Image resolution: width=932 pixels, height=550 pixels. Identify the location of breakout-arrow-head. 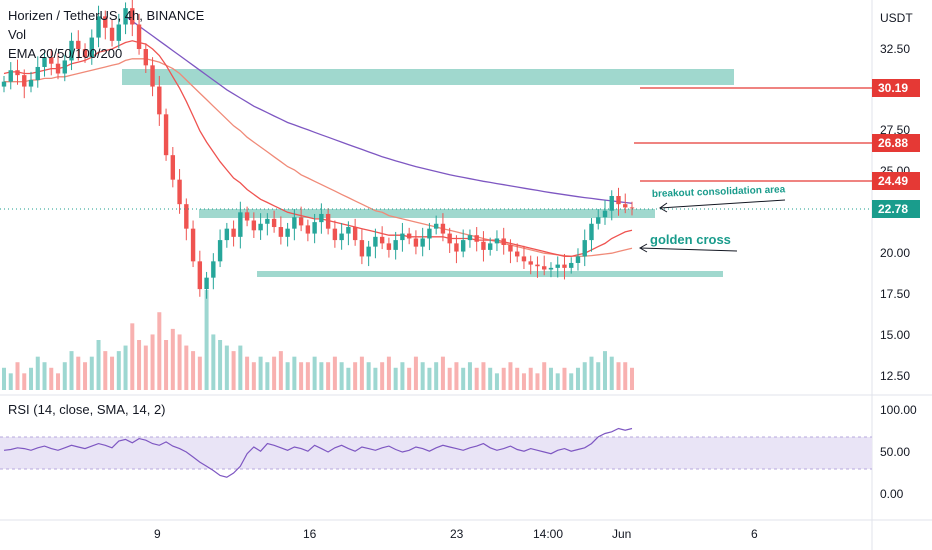
(663, 207).